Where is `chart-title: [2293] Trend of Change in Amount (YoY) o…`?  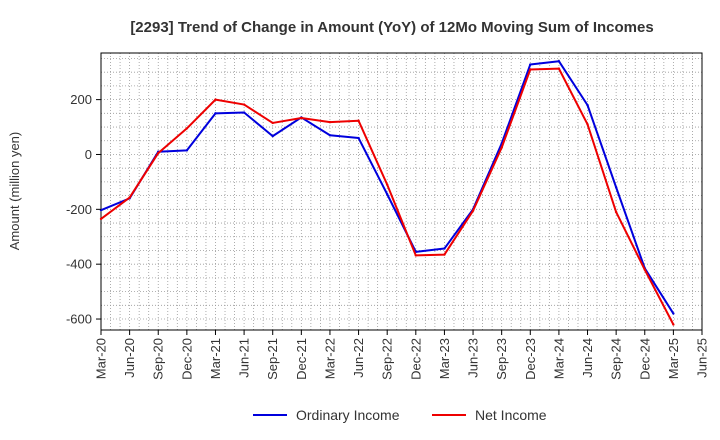
chart-title: [2293] Trend of Change in Amount (YoY) o… is located at coordinates (391, 27).